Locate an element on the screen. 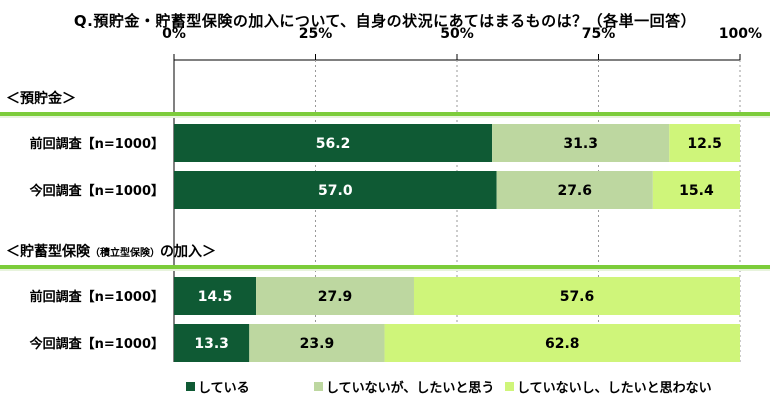 Image resolution: width=770 pixels, height=407 pixels. x-tick-label: 100% is located at coordinates (740, 34).